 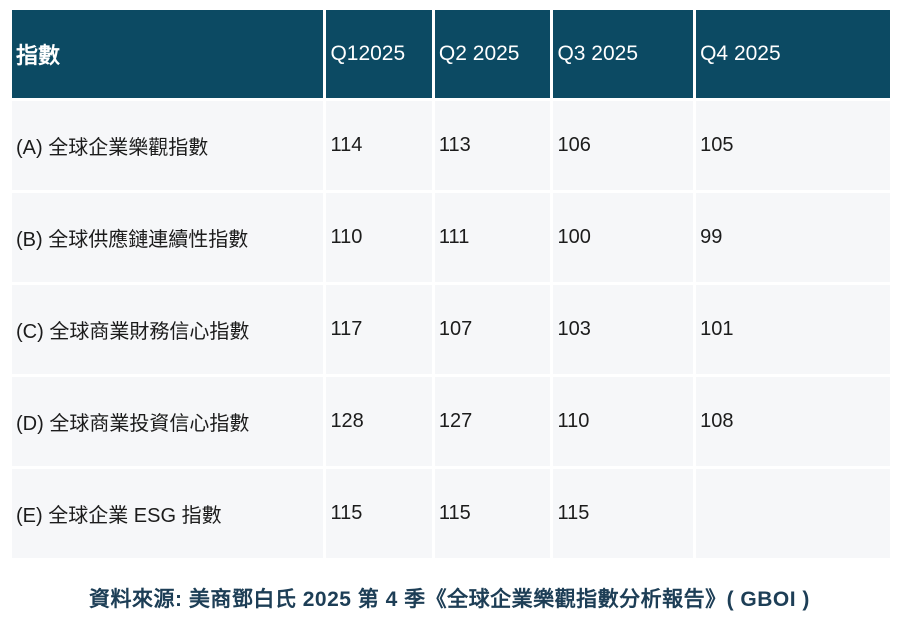 I want to click on row-e-q3-value: 115, so click(x=623, y=513).